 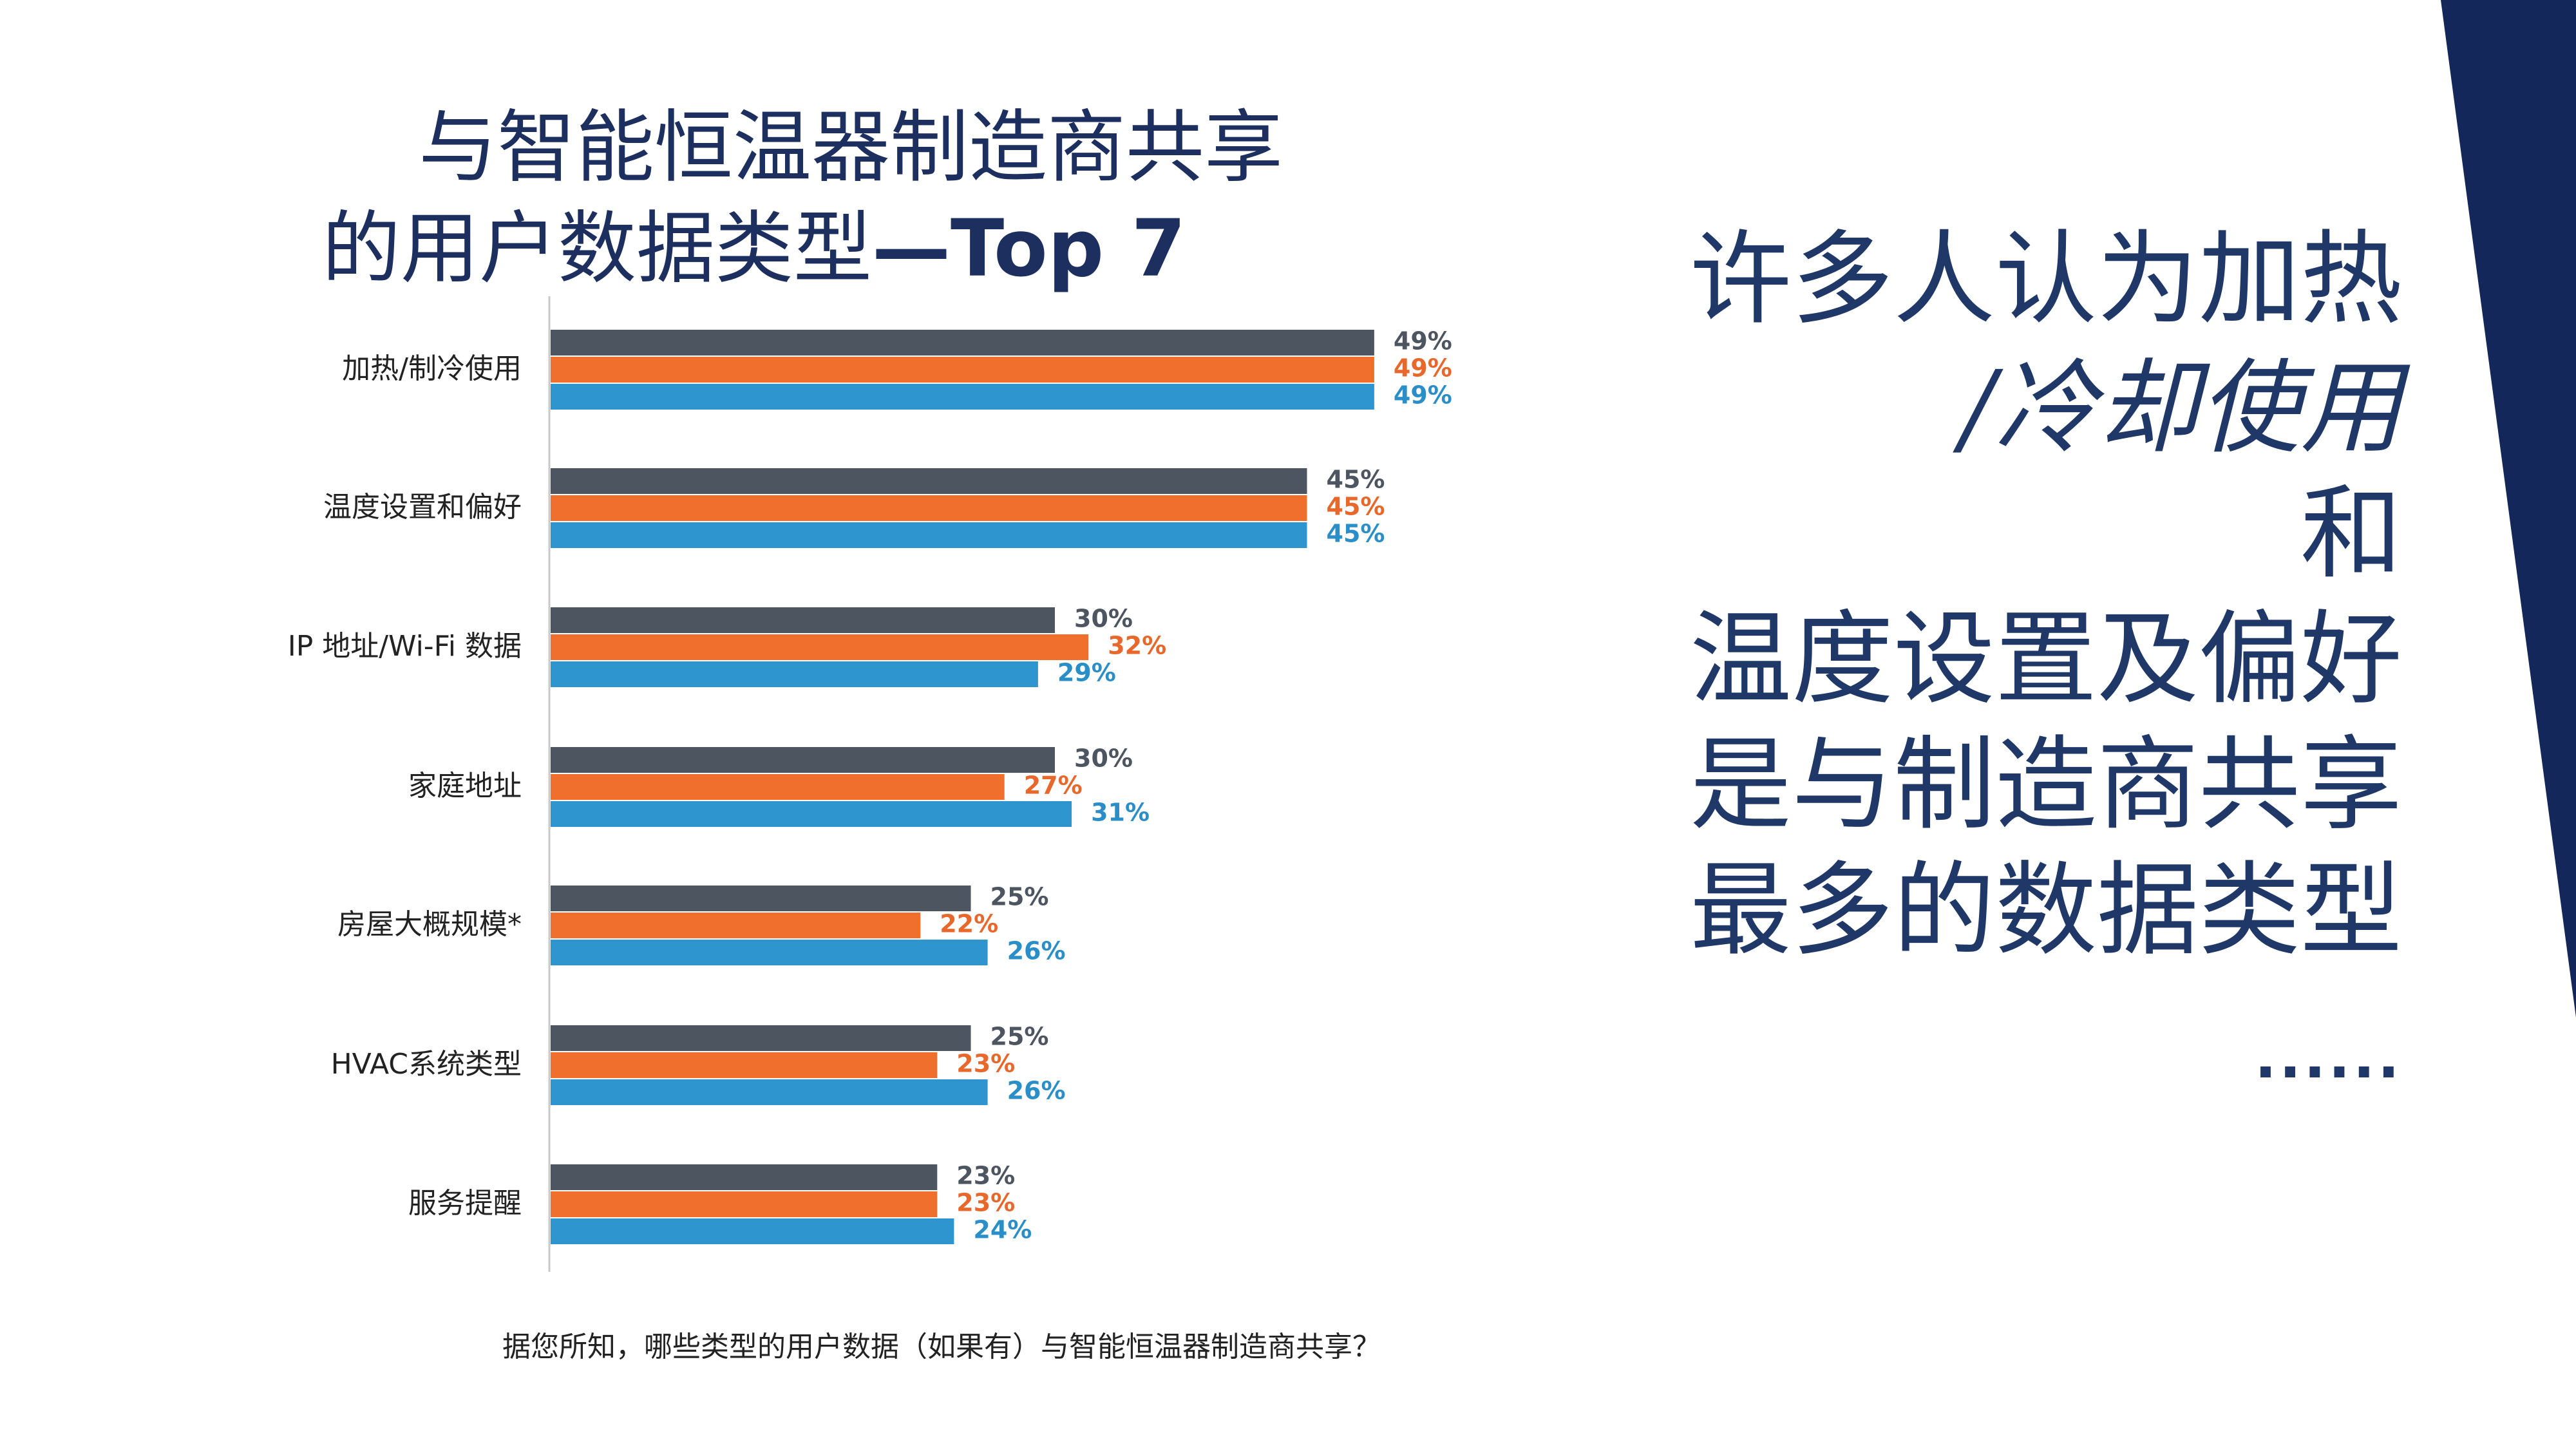 I want to click on chart-title-suffix: —Top 7, so click(x=1029, y=248).